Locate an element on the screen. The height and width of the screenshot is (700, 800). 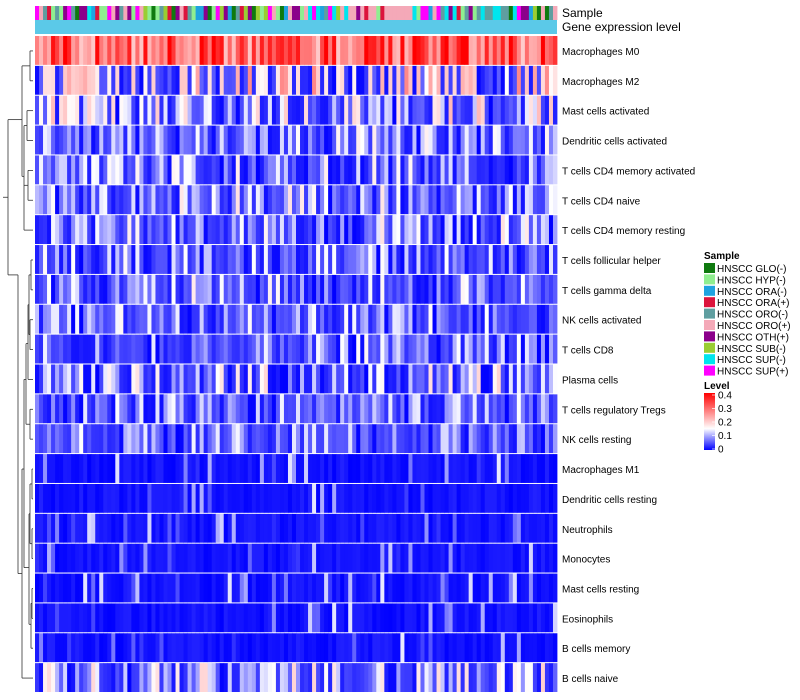
row-label: Macrophages M0 is located at coordinates (601, 52).